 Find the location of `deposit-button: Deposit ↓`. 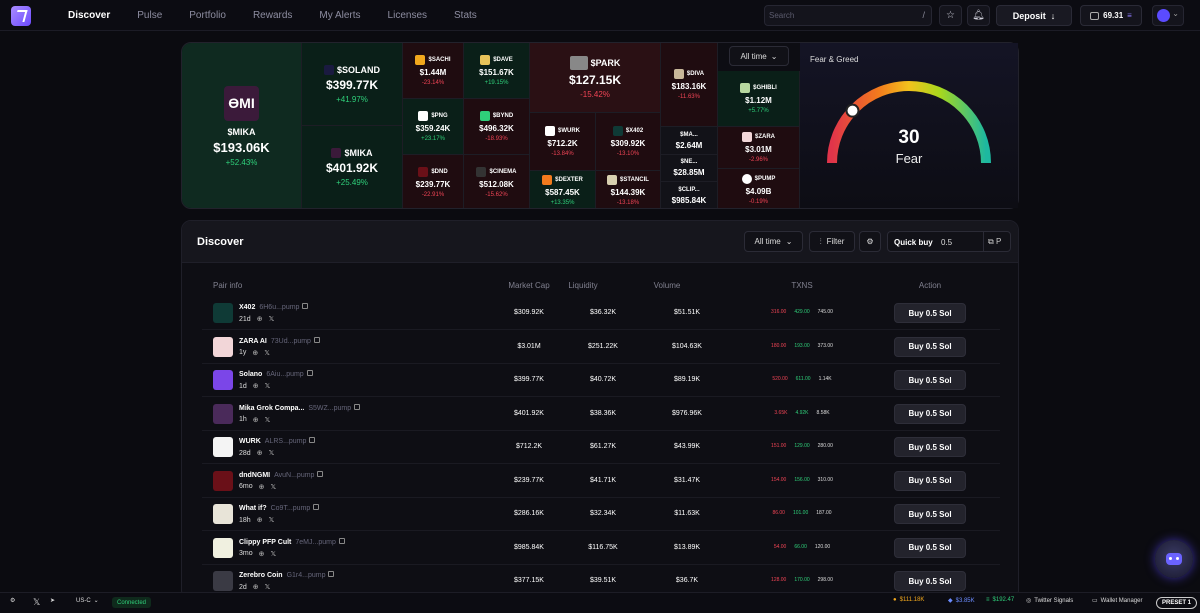

deposit-button: Deposit ↓ is located at coordinates (1034, 15).